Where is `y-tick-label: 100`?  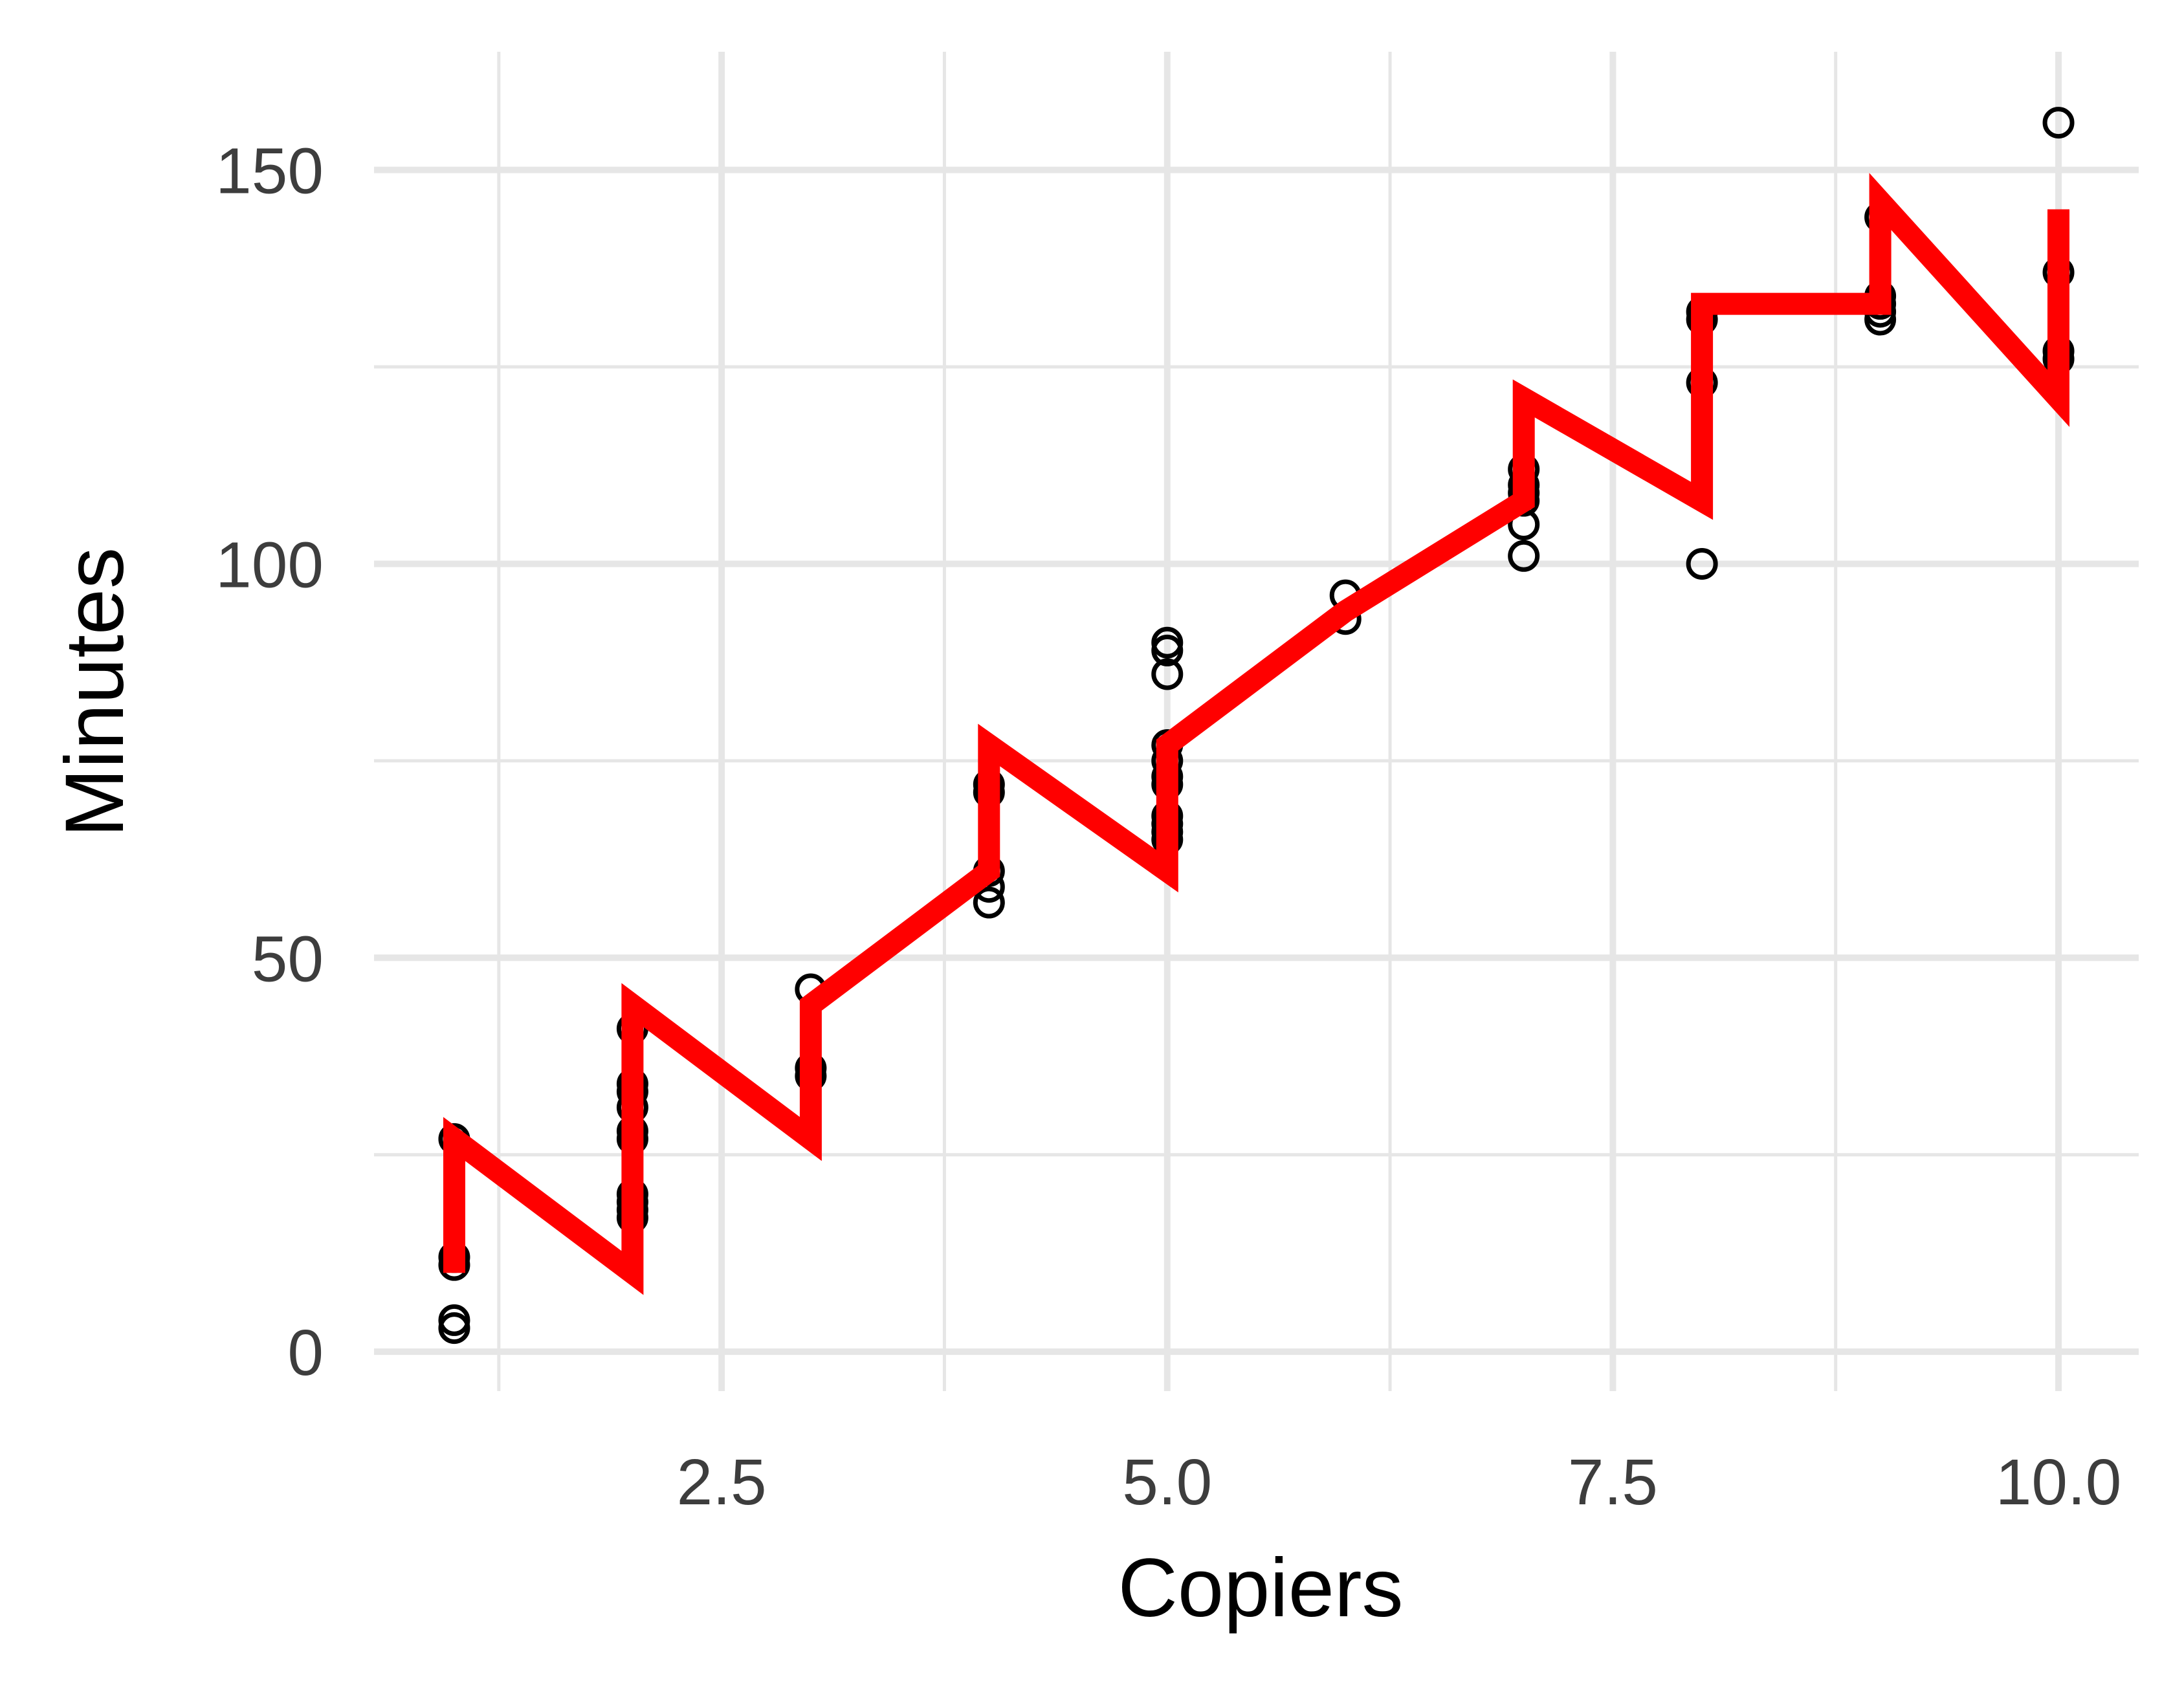 y-tick-label: 100 is located at coordinates (269, 565).